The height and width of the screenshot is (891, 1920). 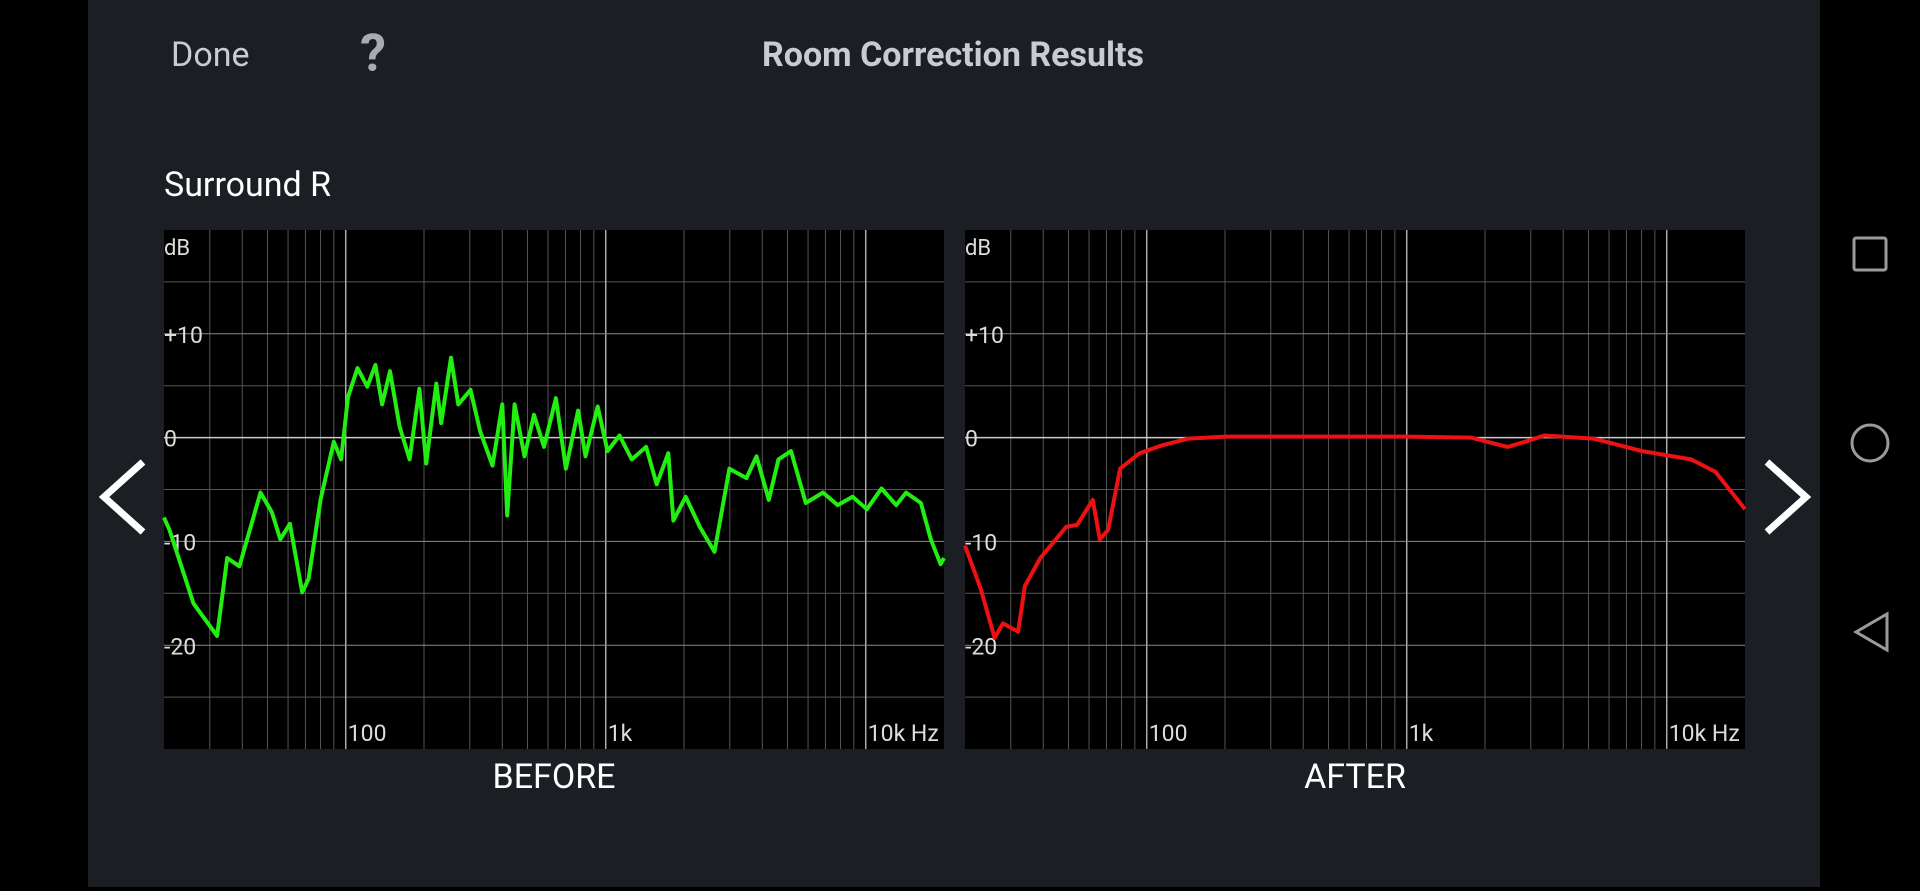 What do you see at coordinates (247, 185) in the screenshot?
I see `channel-name: Surround R` at bounding box center [247, 185].